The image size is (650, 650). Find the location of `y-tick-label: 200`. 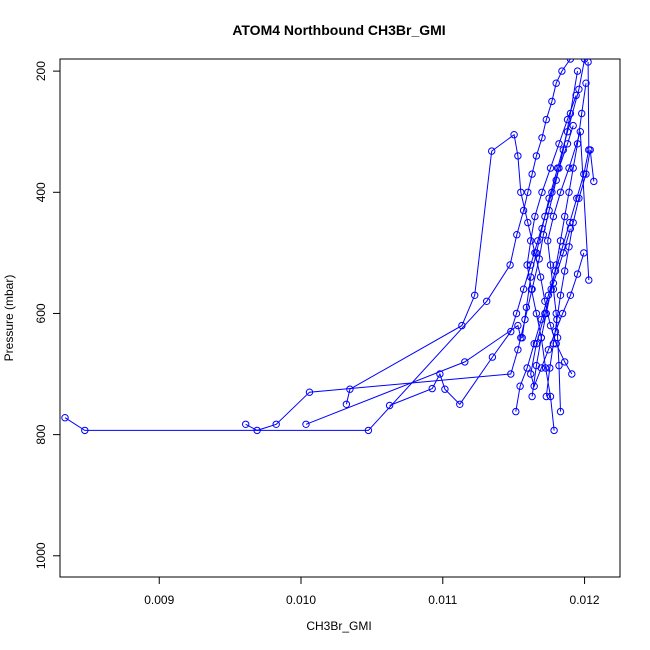

y-tick-label: 200 is located at coordinates (41, 71).